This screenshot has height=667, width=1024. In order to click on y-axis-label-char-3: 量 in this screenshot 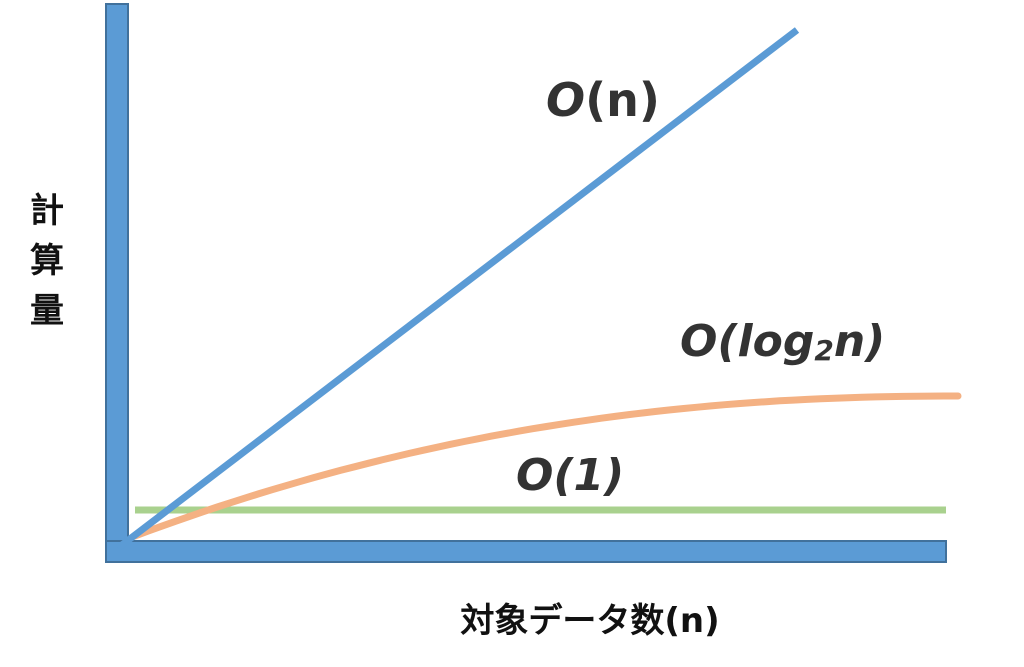, I will do `click(47, 311)`.